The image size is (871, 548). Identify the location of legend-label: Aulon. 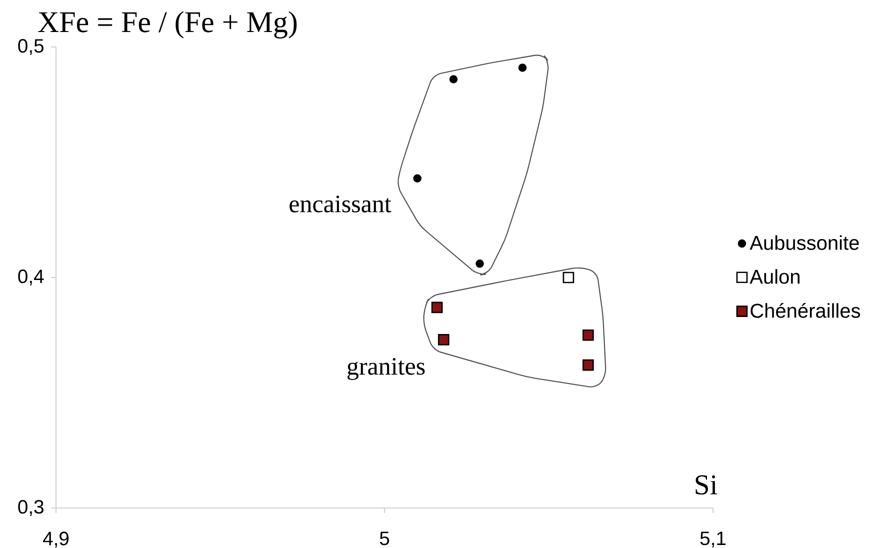
(775, 276).